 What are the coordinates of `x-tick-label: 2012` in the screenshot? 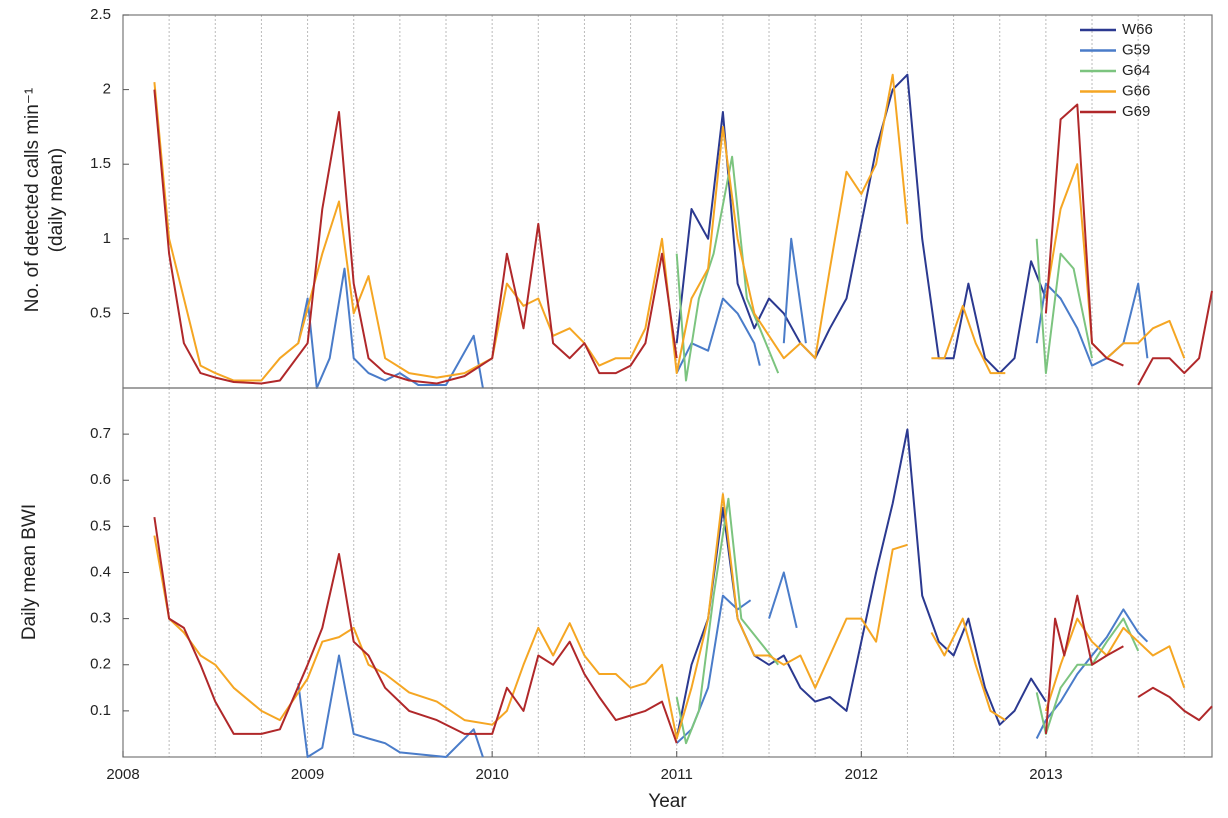 It's located at (861, 774).